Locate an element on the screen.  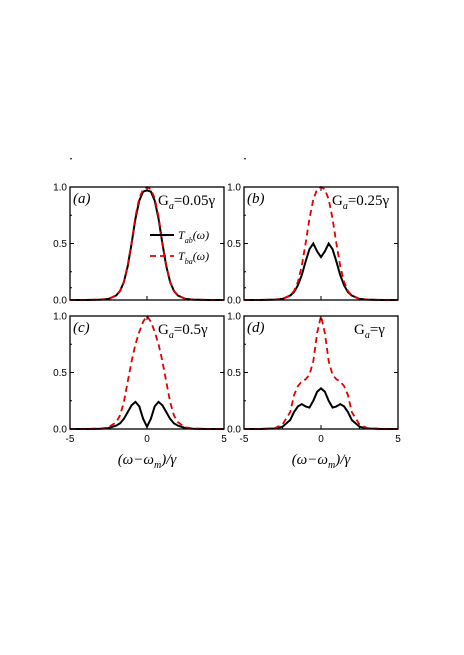
panel-c: 0.0 0.5 1.0 -5 0 5 (c) Ga=0.5γ (ω−ωm)/γ is located at coordinates (140, 379).